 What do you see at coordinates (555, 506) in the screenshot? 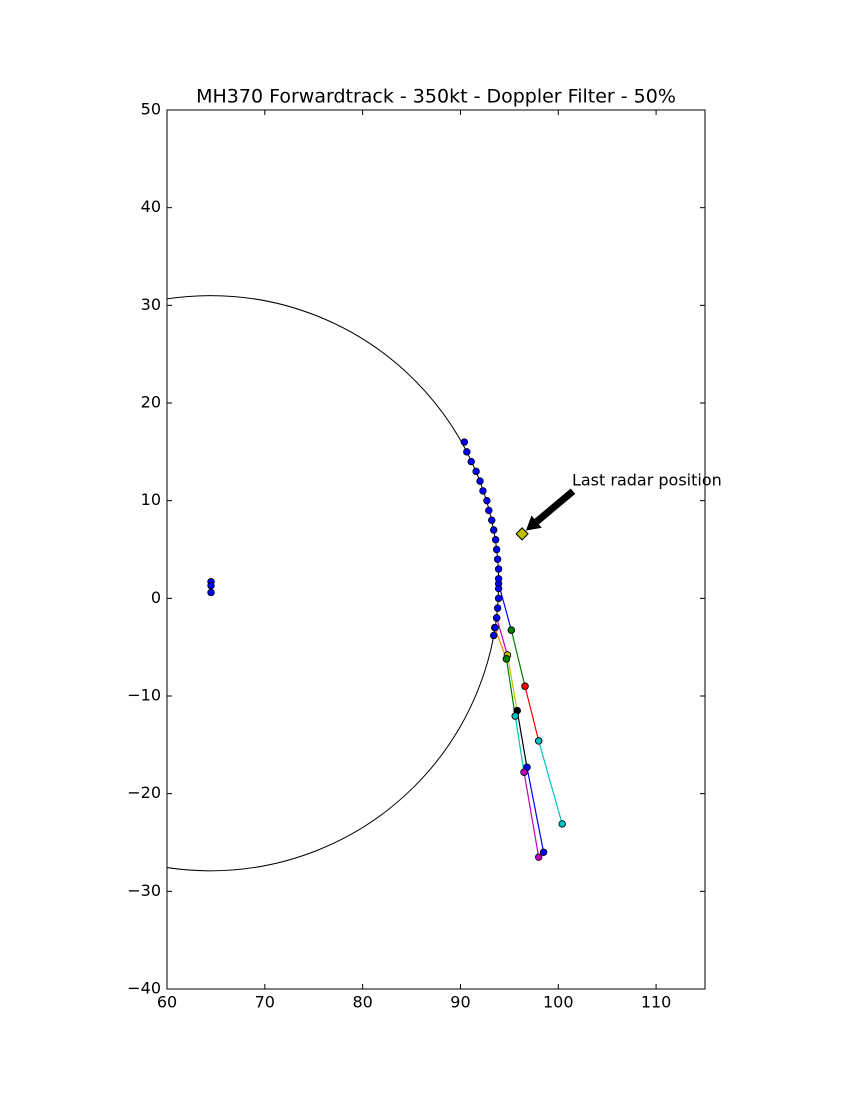
I see `annotation-arrow` at bounding box center [555, 506].